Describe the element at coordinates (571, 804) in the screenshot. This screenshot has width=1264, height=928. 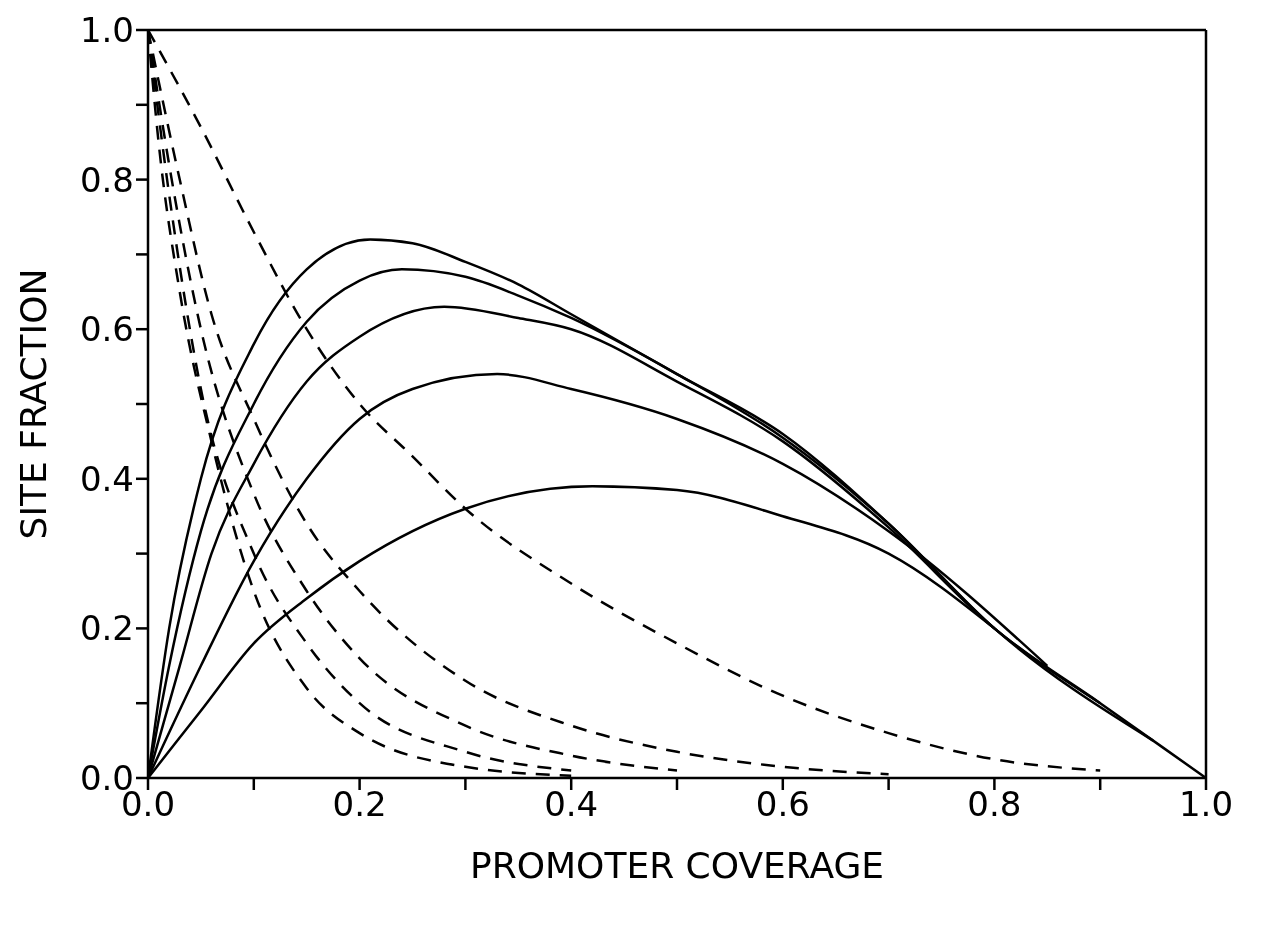
I see `x-tick-label: 0.4` at that location.